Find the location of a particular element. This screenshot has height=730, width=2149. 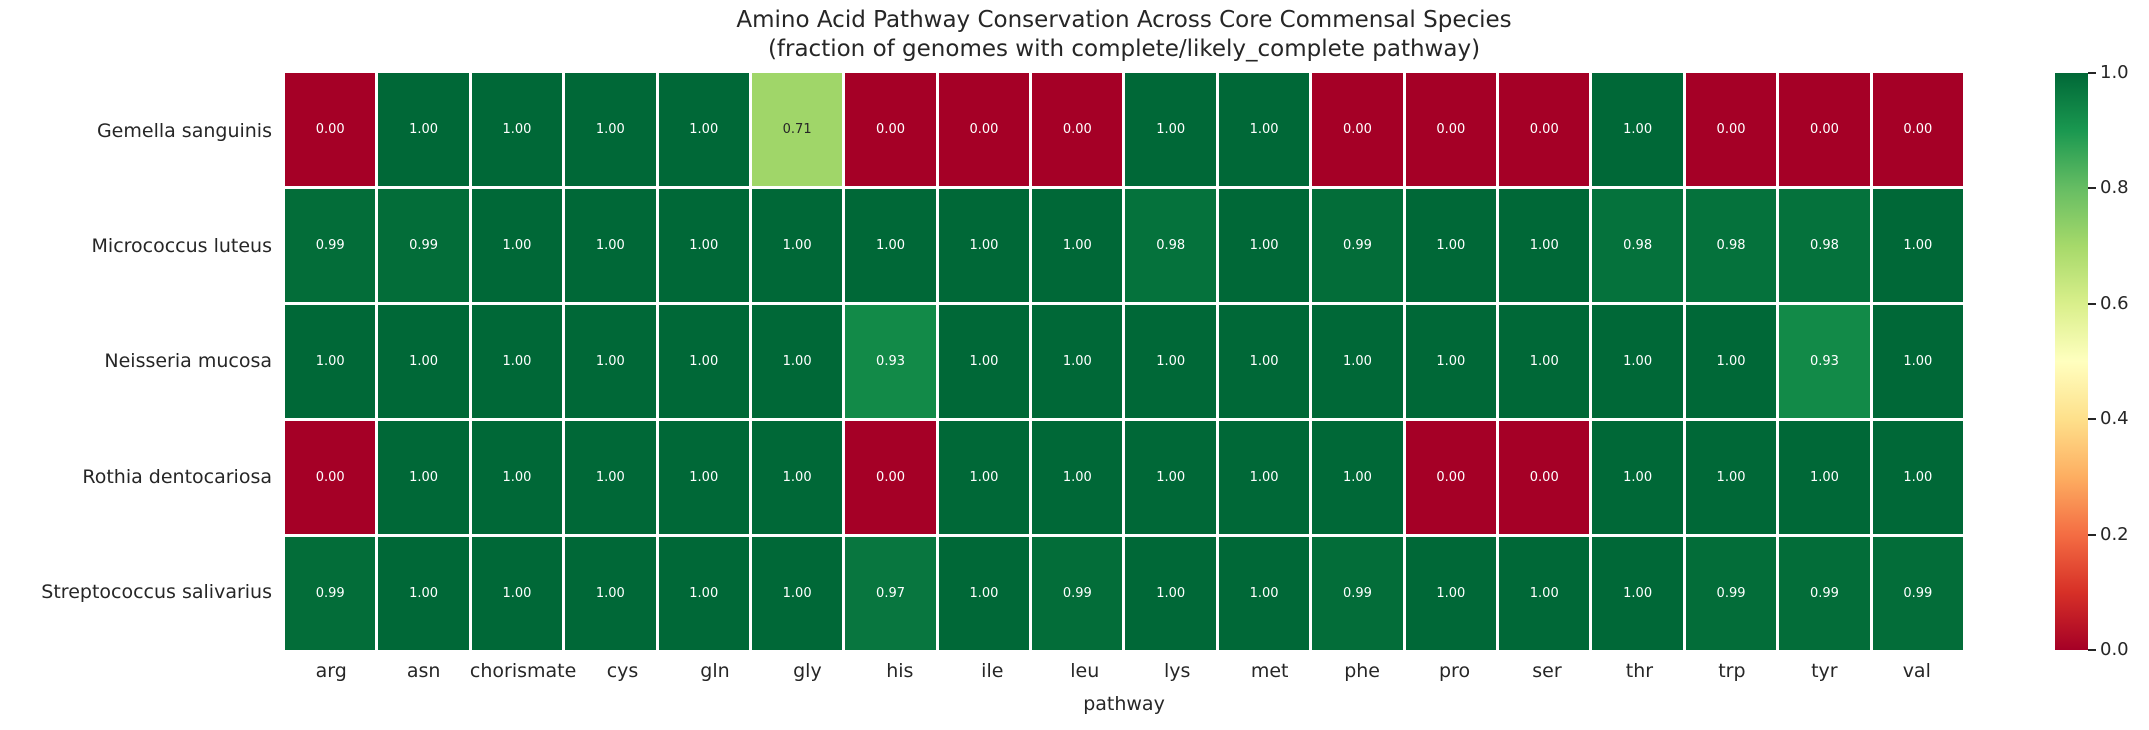

y-axis-label: Neisseria mucosa is located at coordinates (188, 361).